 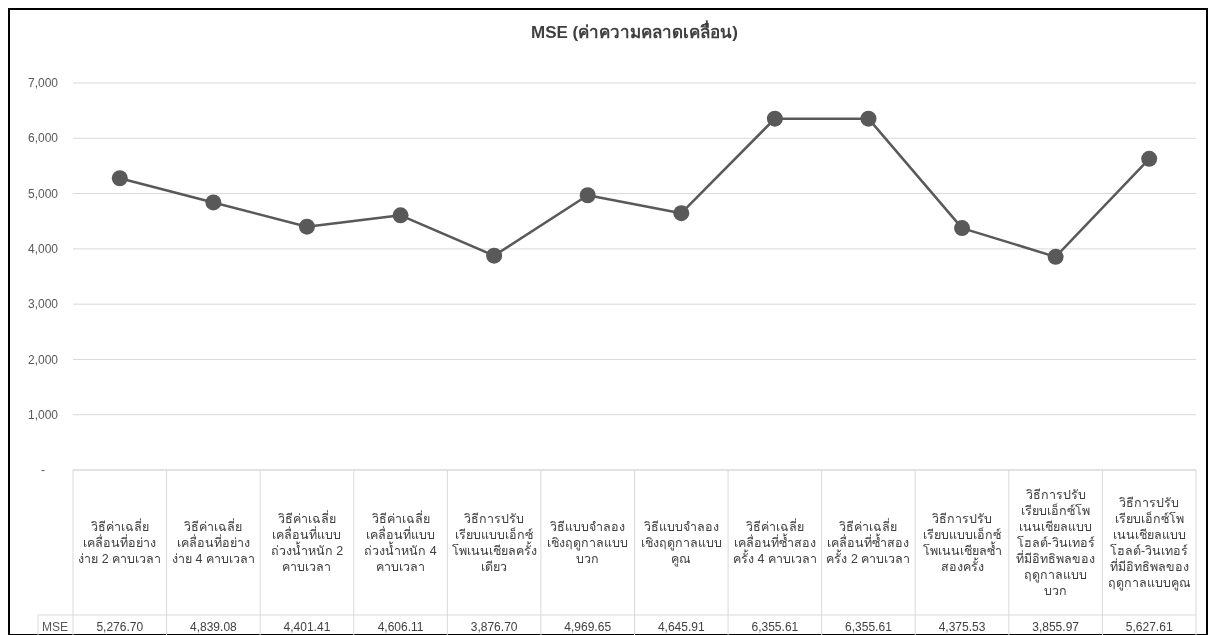 What do you see at coordinates (55, 626) in the screenshot?
I see `text: MSE` at bounding box center [55, 626].